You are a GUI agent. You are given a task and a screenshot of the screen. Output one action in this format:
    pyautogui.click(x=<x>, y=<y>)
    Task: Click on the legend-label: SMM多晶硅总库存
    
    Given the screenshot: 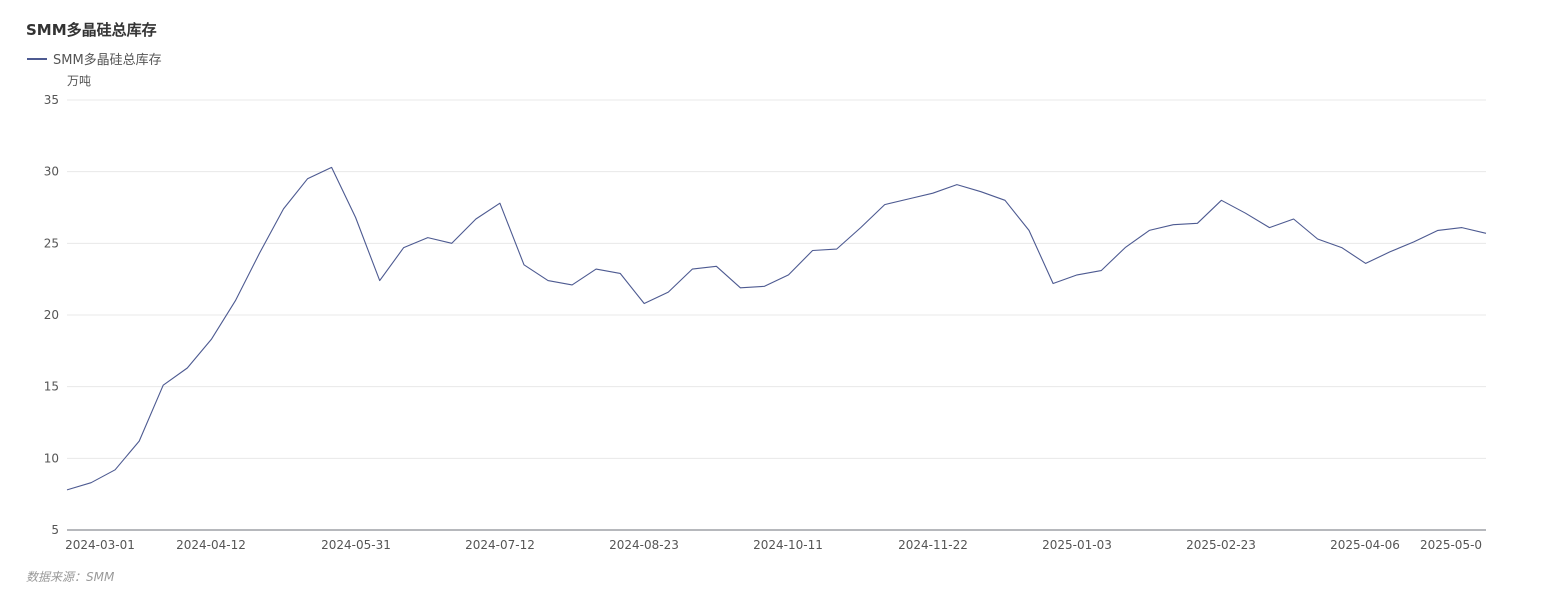 What is the action you would take?
    pyautogui.click(x=107, y=60)
    